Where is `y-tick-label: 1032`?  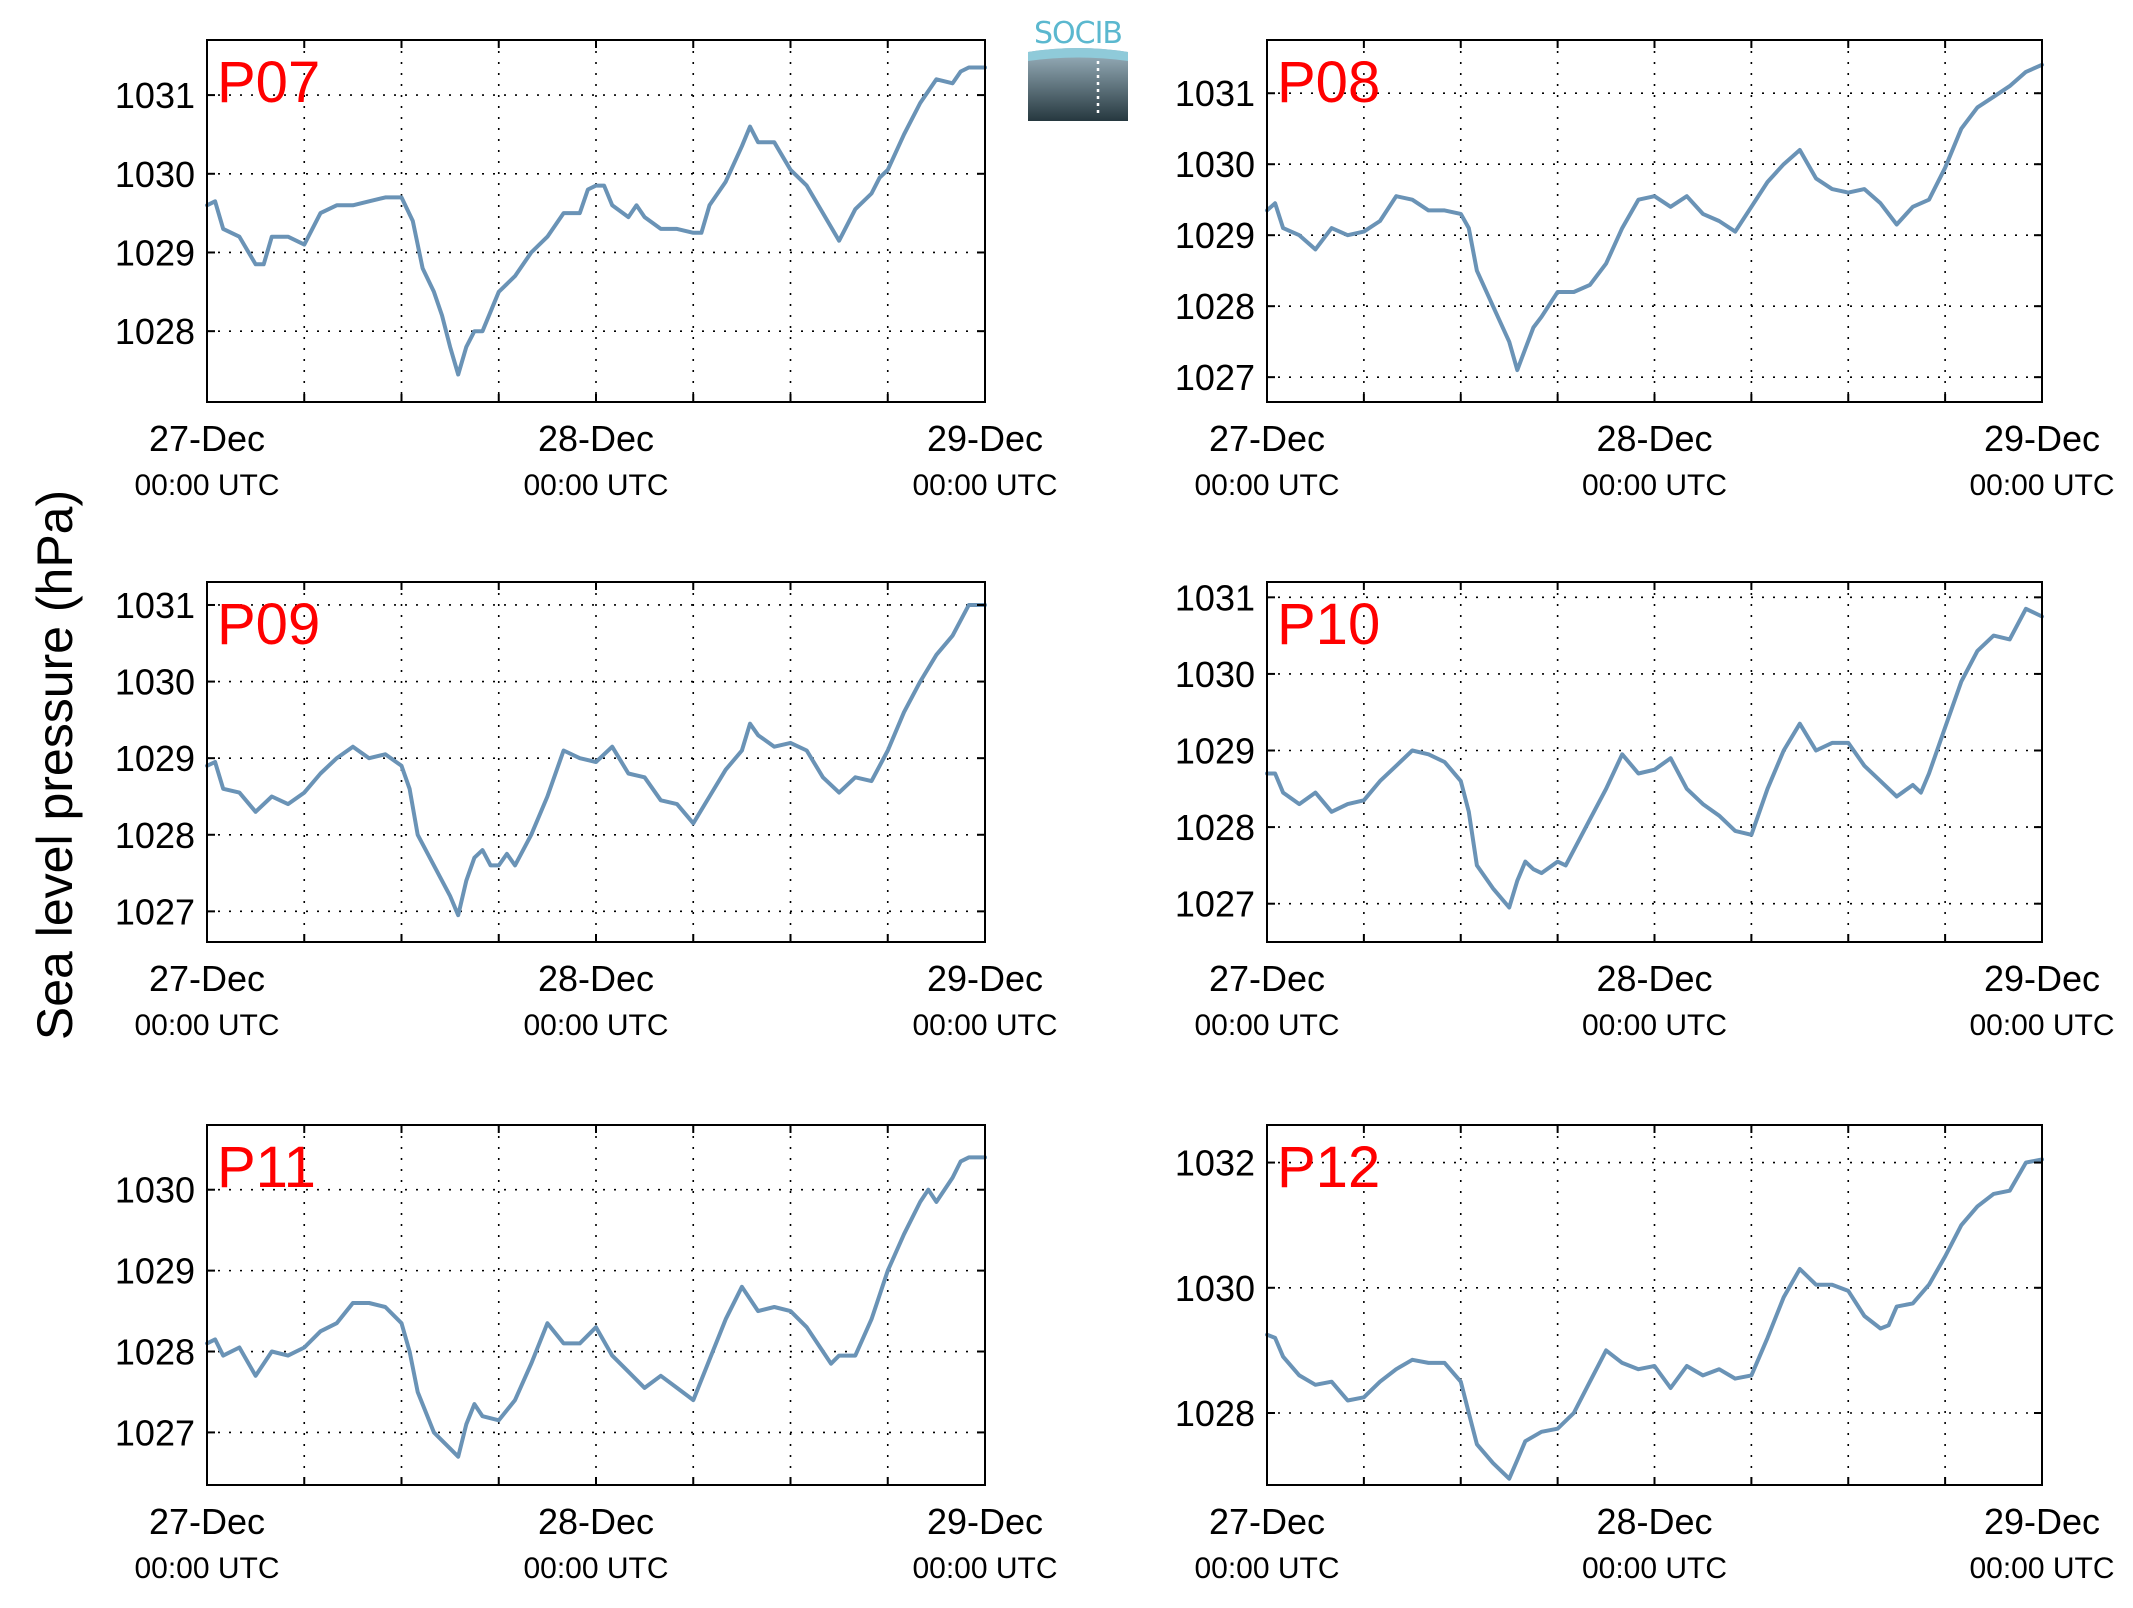 y-tick-label: 1032 is located at coordinates (1215, 1163).